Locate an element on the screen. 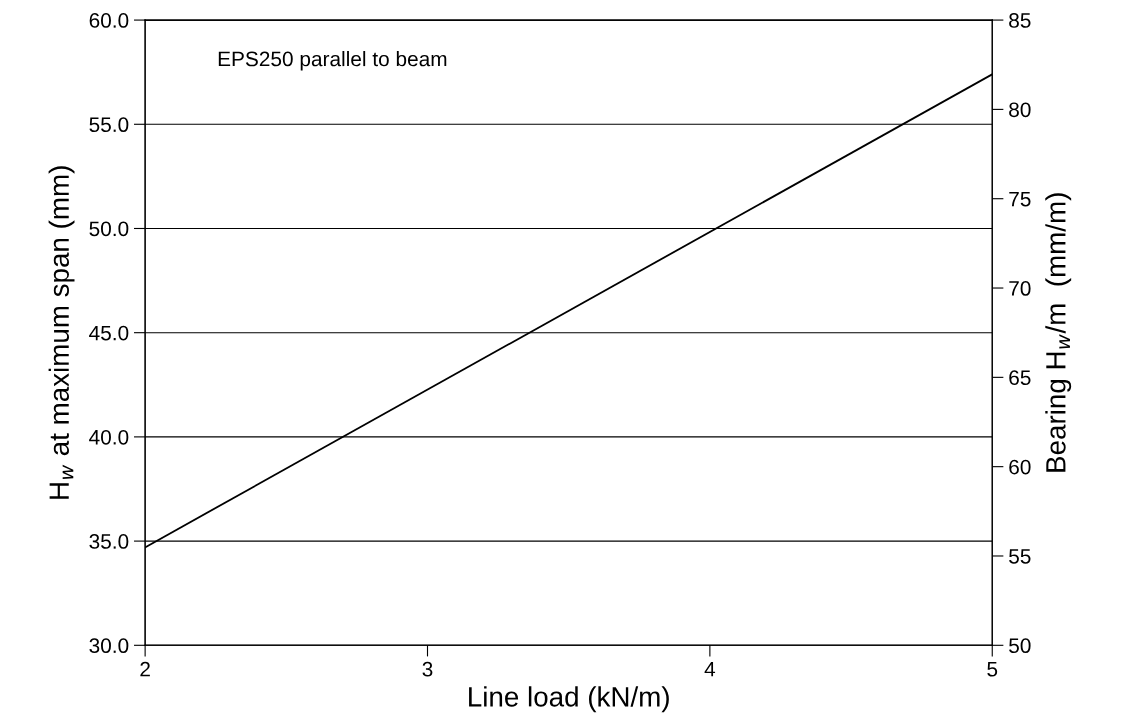 This screenshot has height=717, width=1125. y2-tick-label: 85 is located at coordinates (1020, 20).